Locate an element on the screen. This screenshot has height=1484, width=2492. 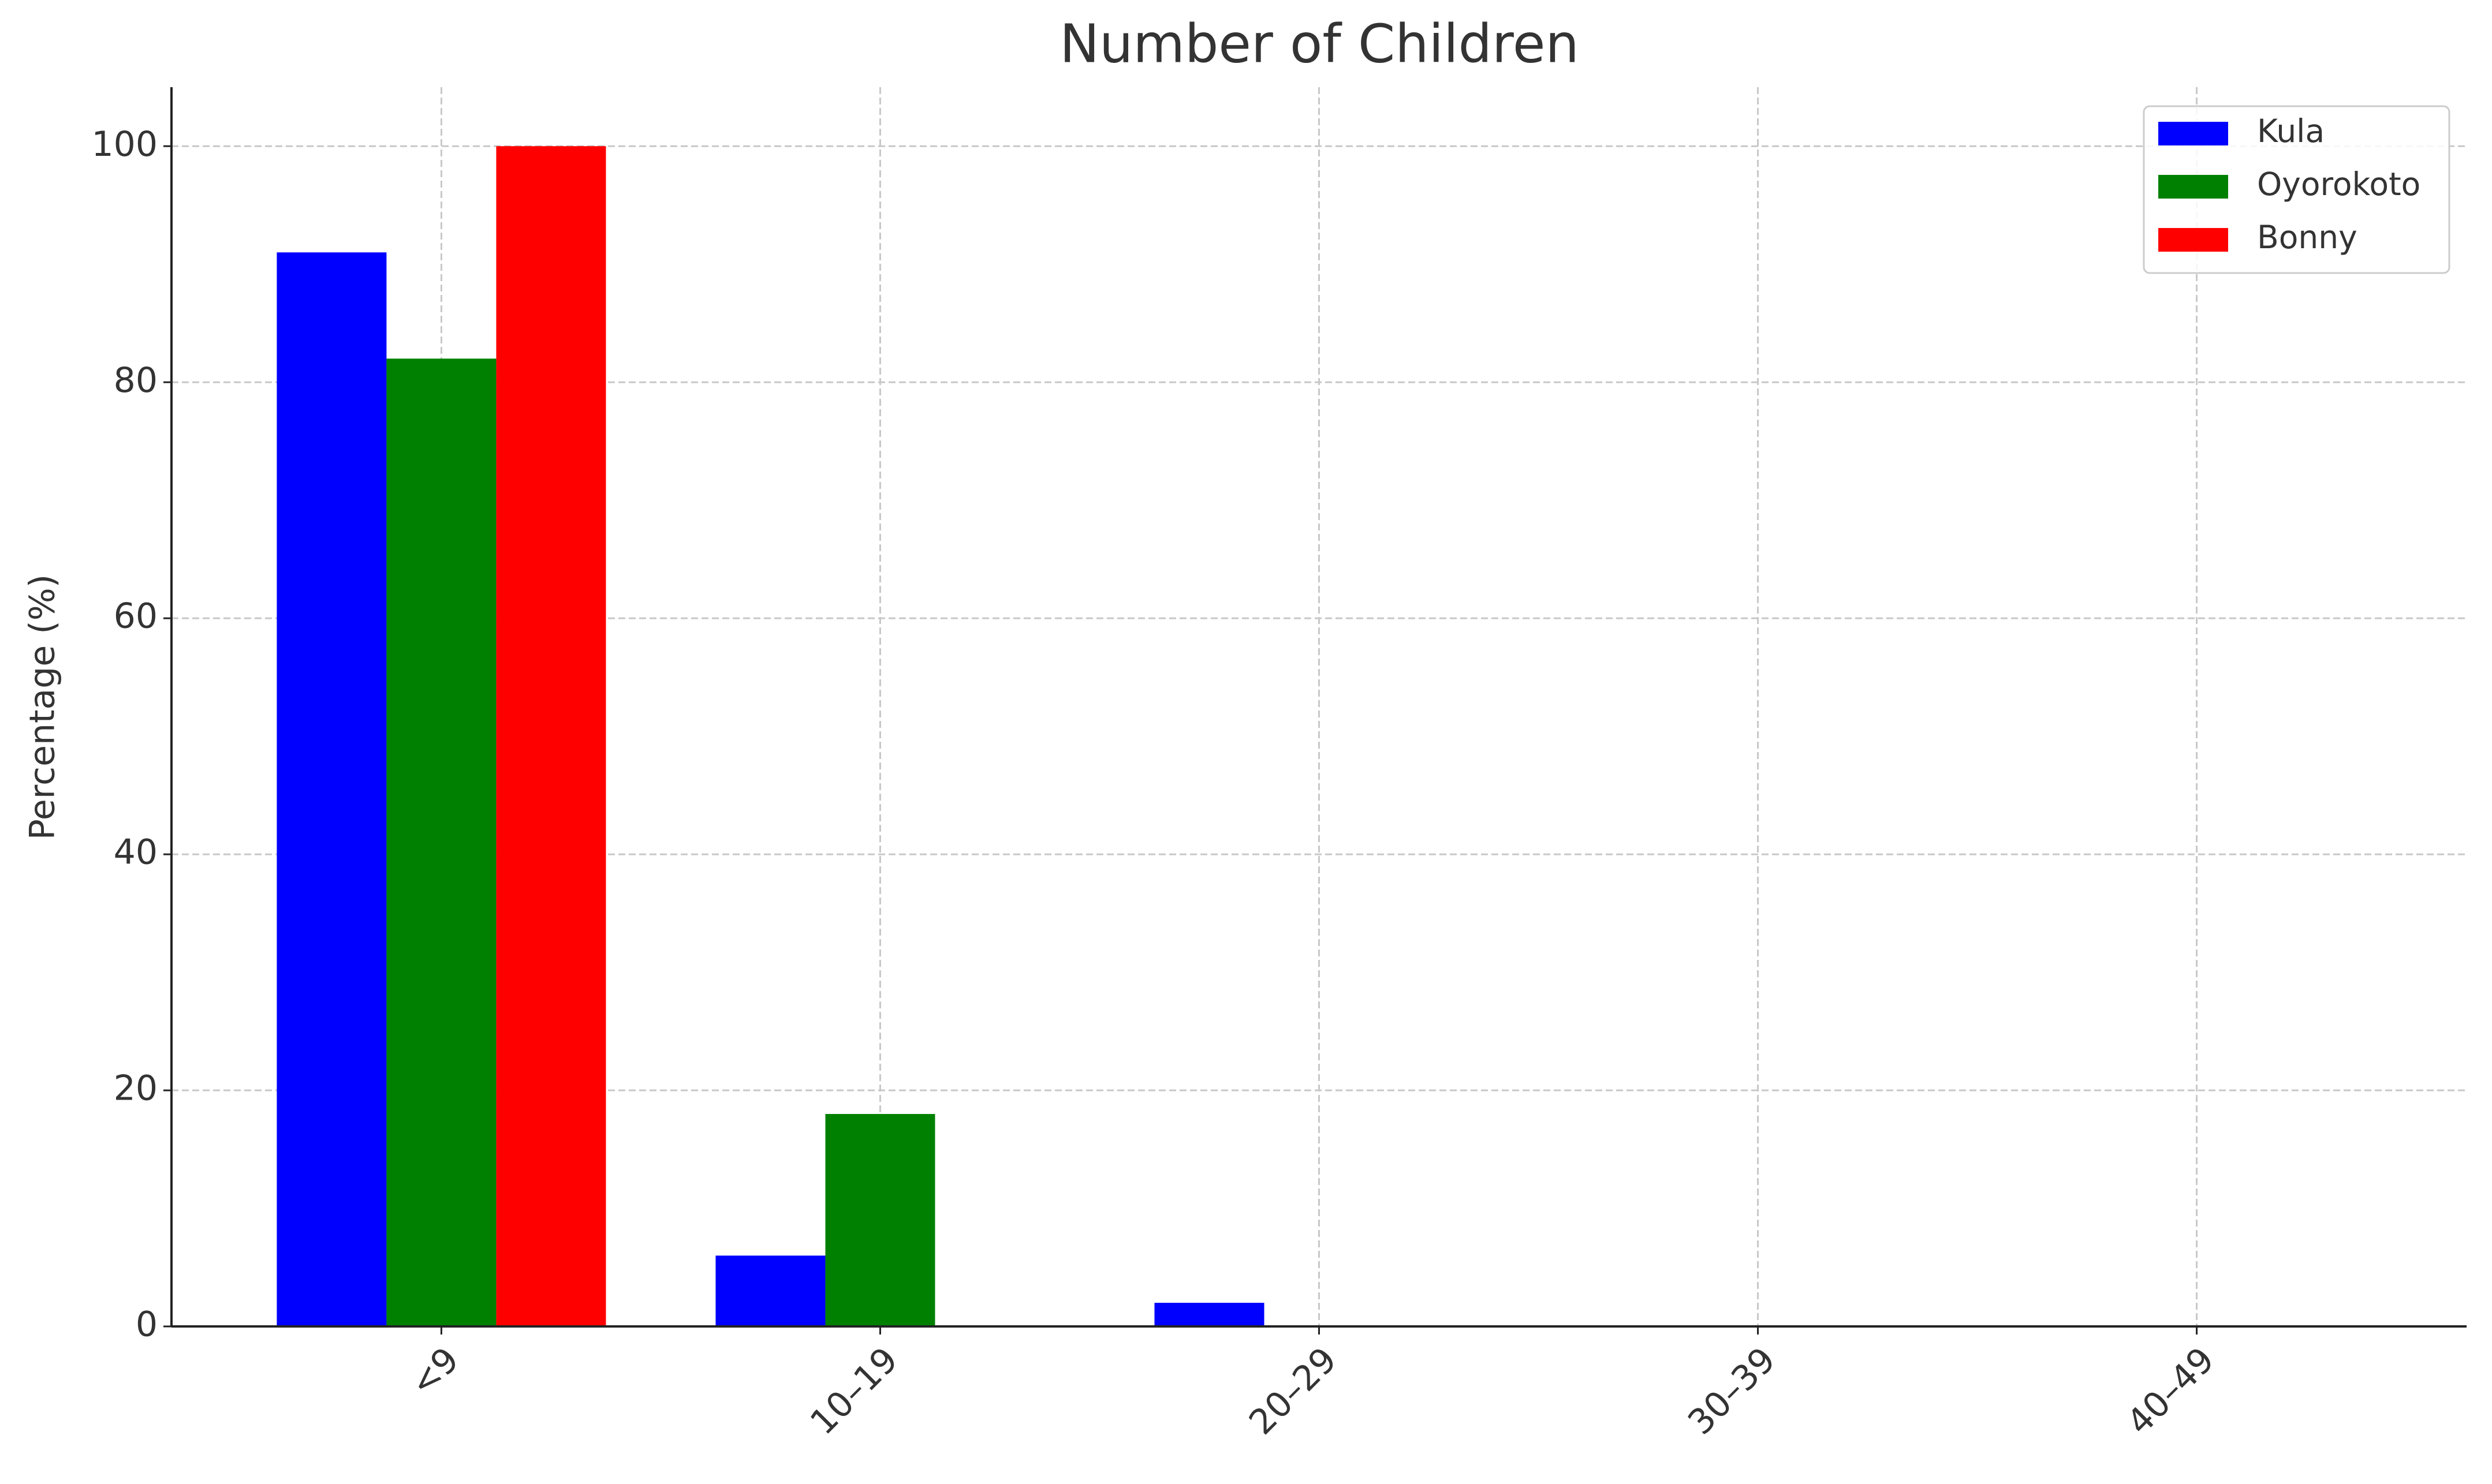
y-tick-label: 0 is located at coordinates (147, 1324).